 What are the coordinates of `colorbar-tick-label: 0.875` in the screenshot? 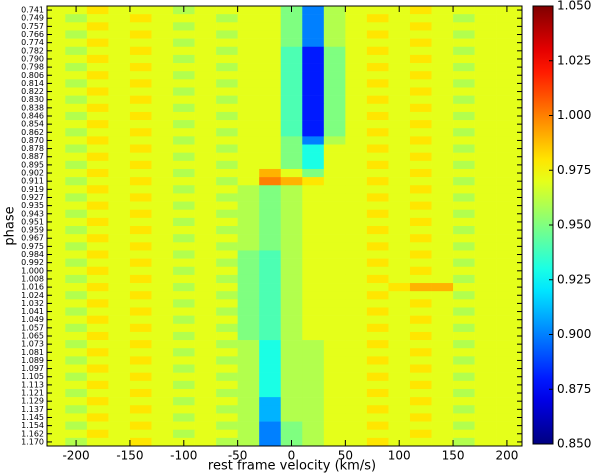 It's located at (574, 389).